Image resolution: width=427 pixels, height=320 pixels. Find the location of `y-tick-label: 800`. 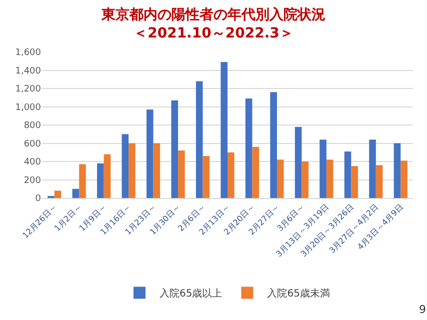

y-tick-label: 800 is located at coordinates (33, 126).